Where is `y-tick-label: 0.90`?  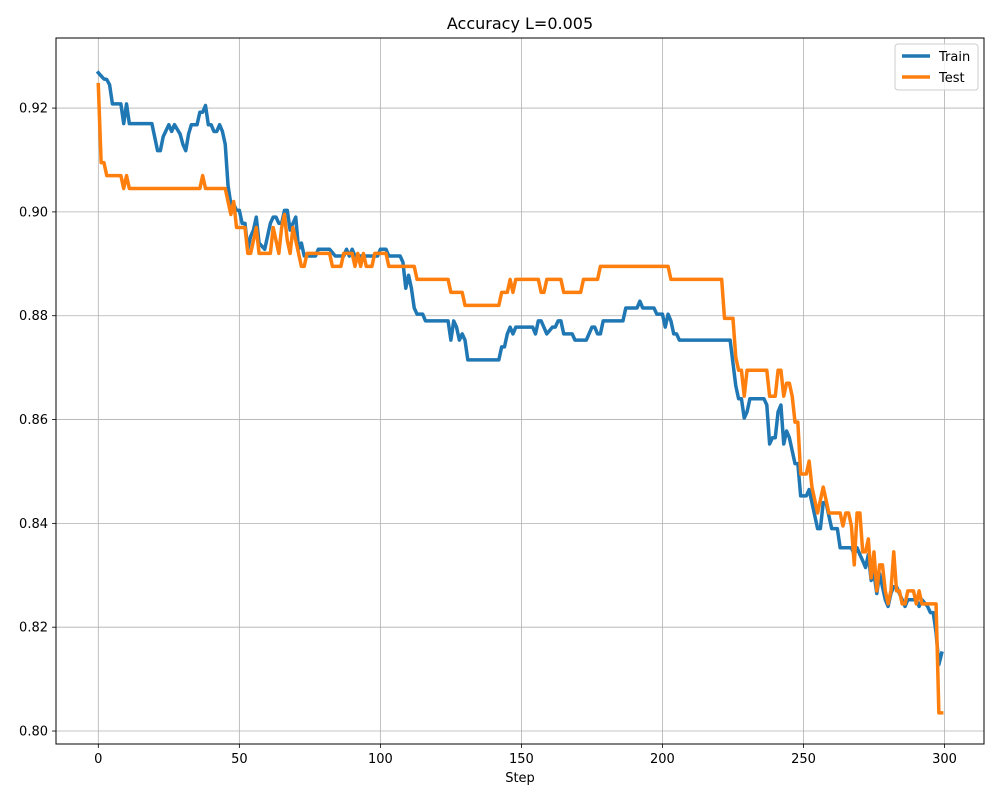 y-tick-label: 0.90 is located at coordinates (33, 212).